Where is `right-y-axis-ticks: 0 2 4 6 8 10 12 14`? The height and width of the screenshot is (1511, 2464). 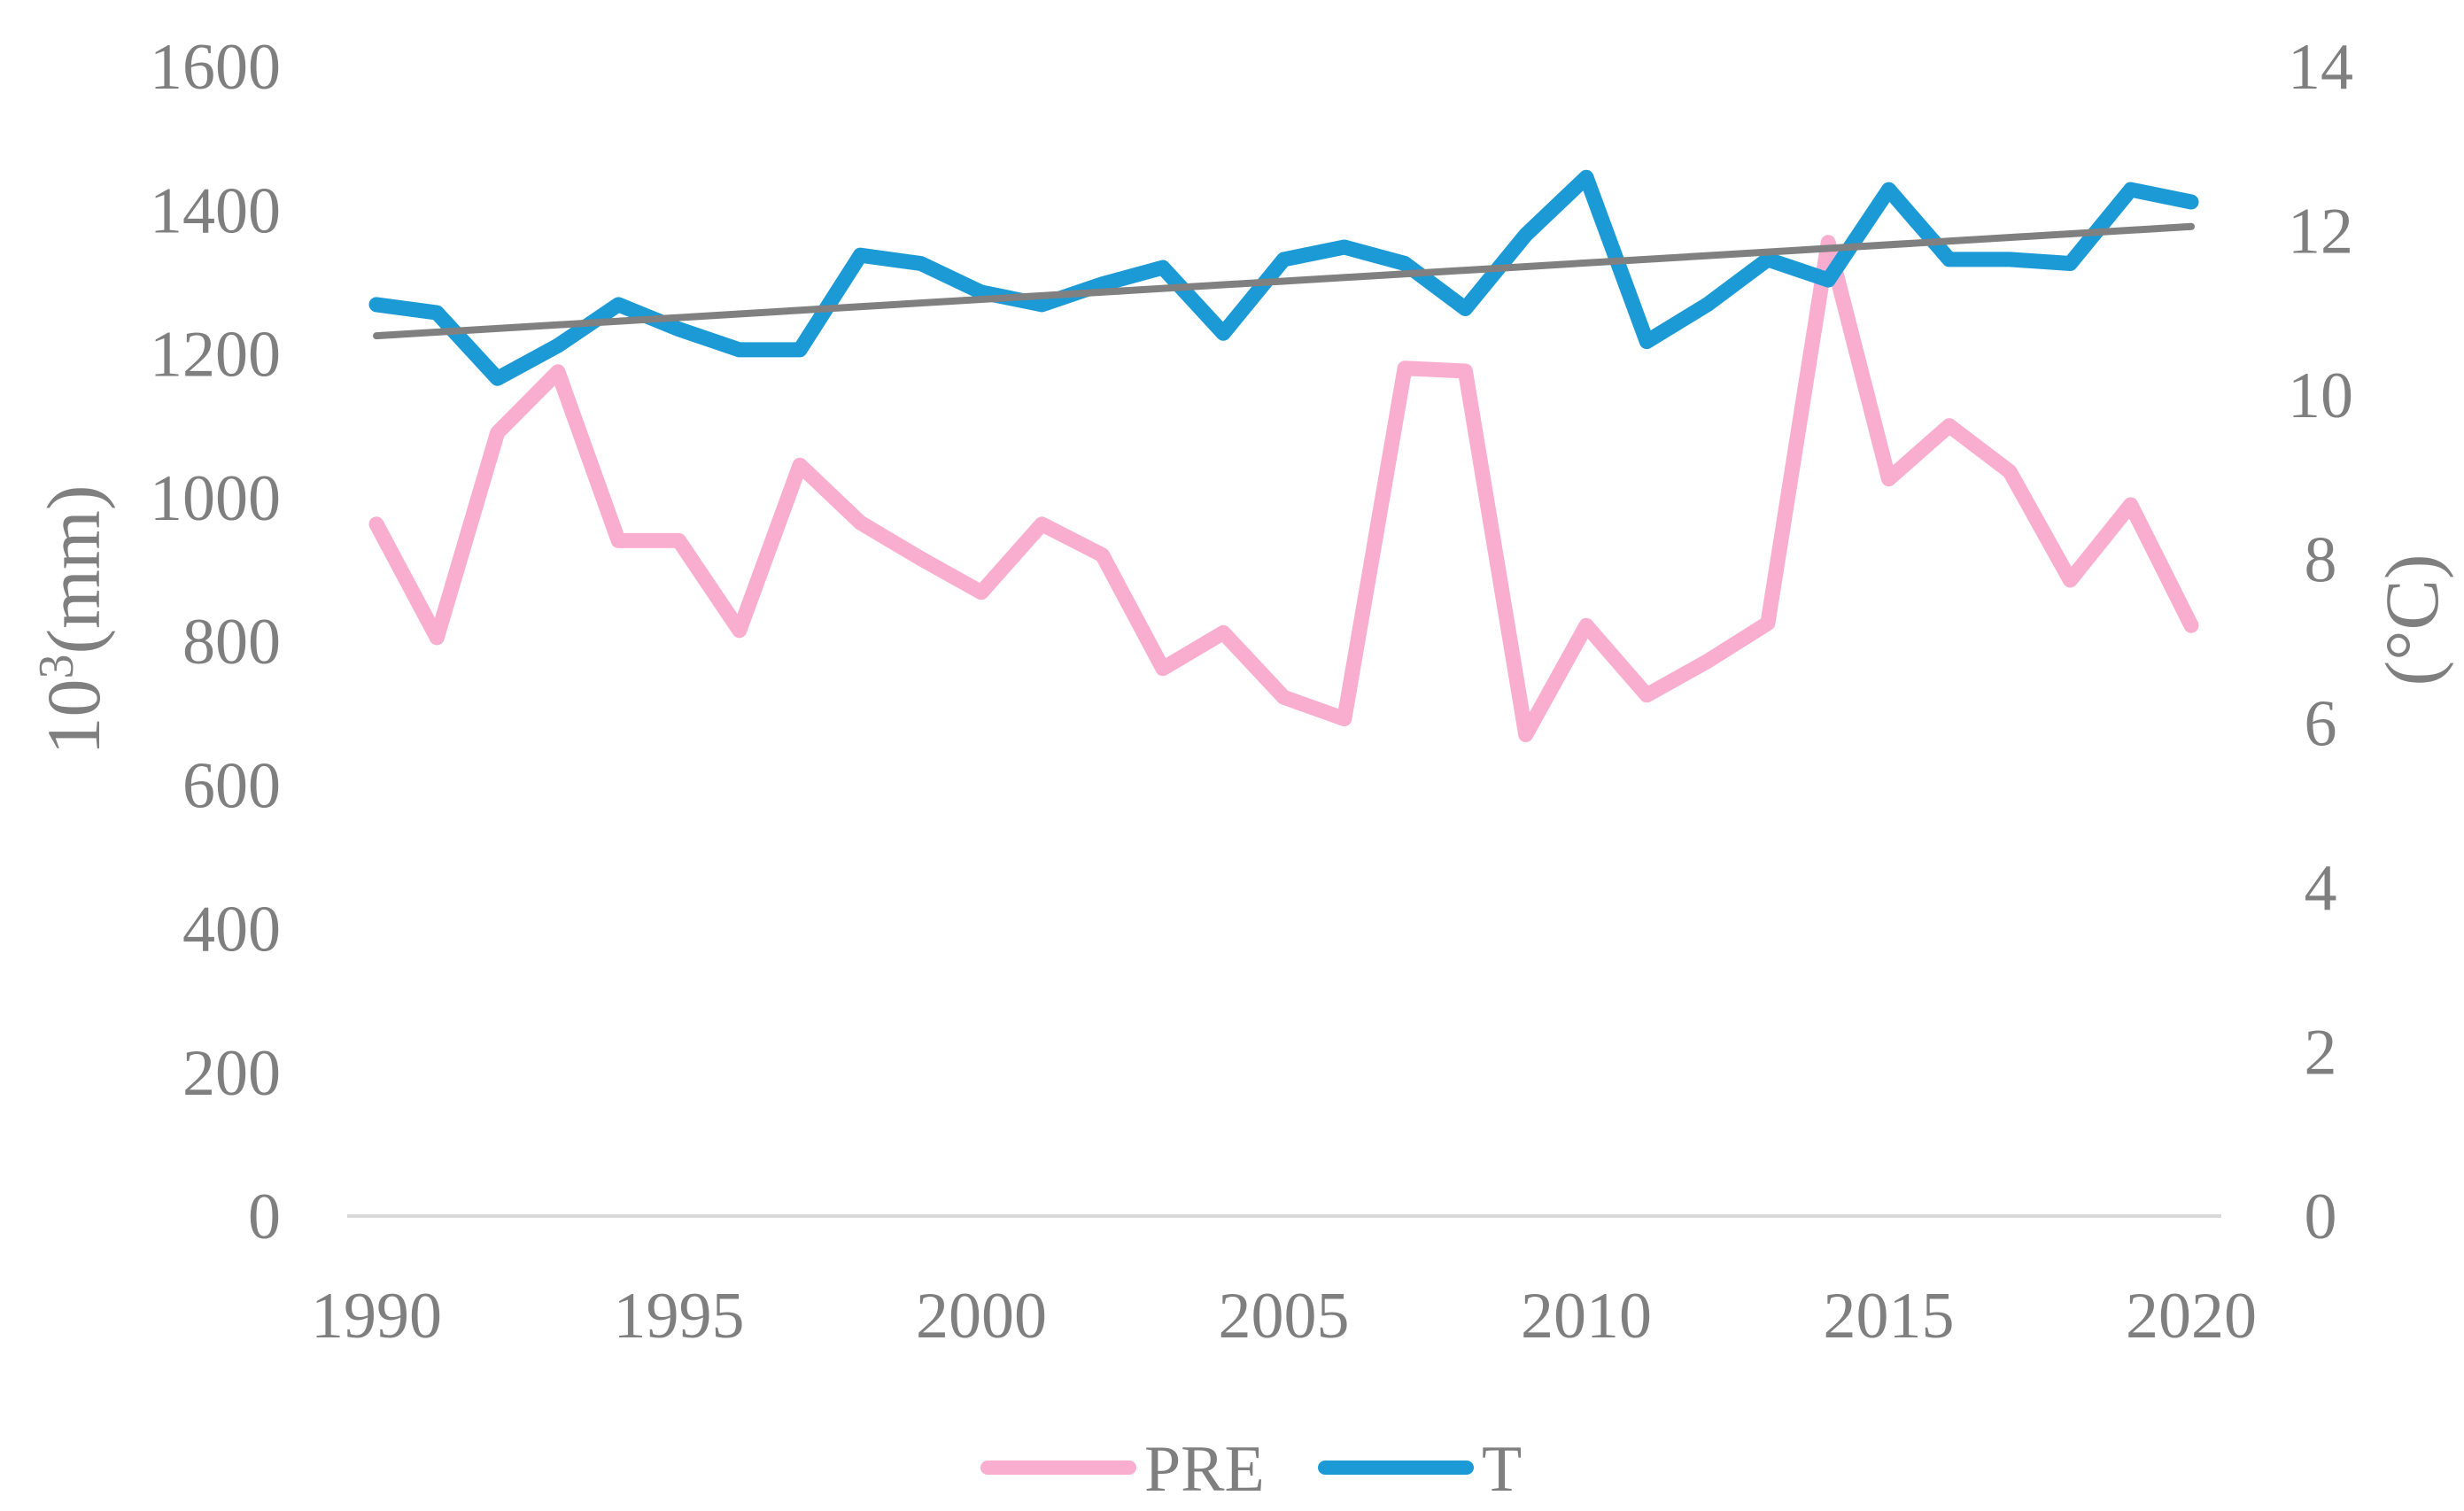
right-y-axis-ticks: 0 2 4 6 8 10 12 14 is located at coordinates (2320, 642).